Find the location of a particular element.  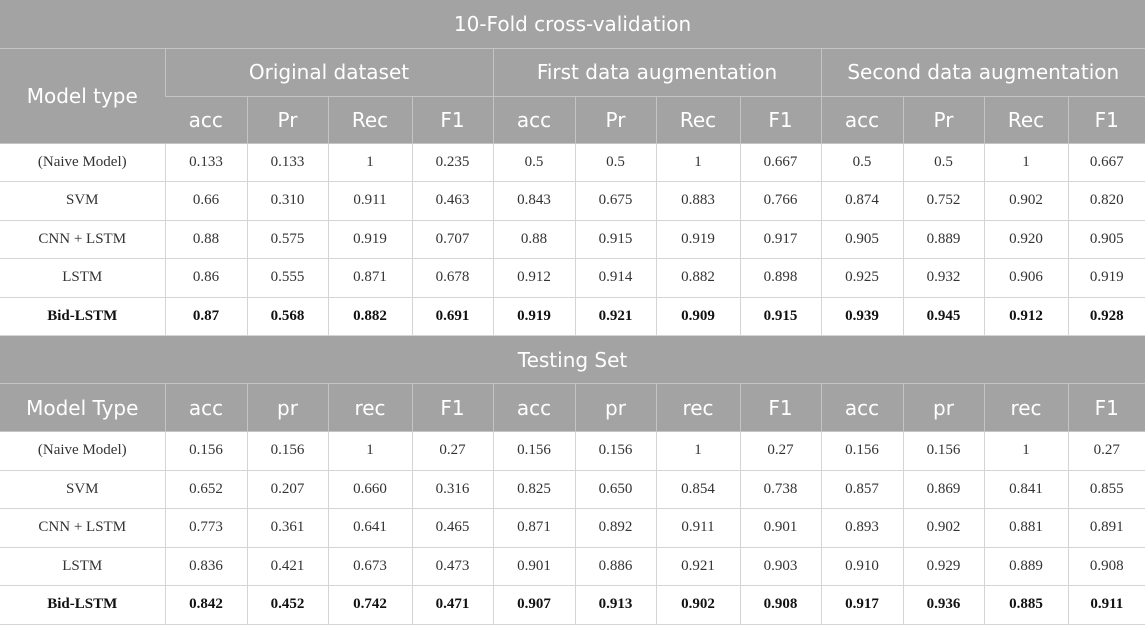

metric-value-cell: 0.906 is located at coordinates (1025, 278).